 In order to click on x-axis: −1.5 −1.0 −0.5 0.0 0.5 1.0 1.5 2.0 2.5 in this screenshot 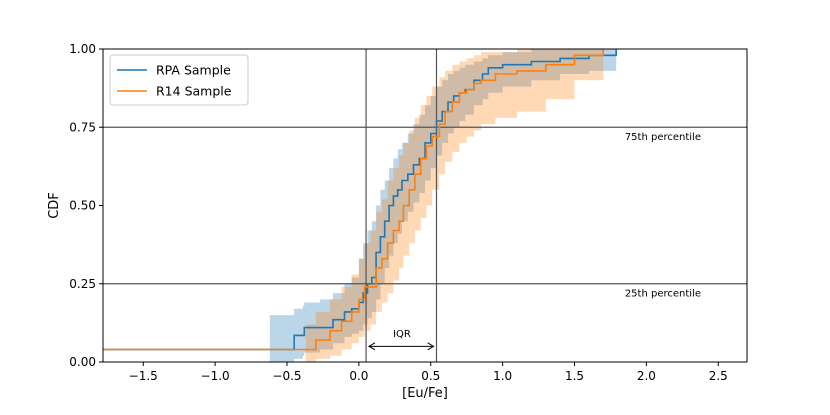, I will do `click(428, 372)`.